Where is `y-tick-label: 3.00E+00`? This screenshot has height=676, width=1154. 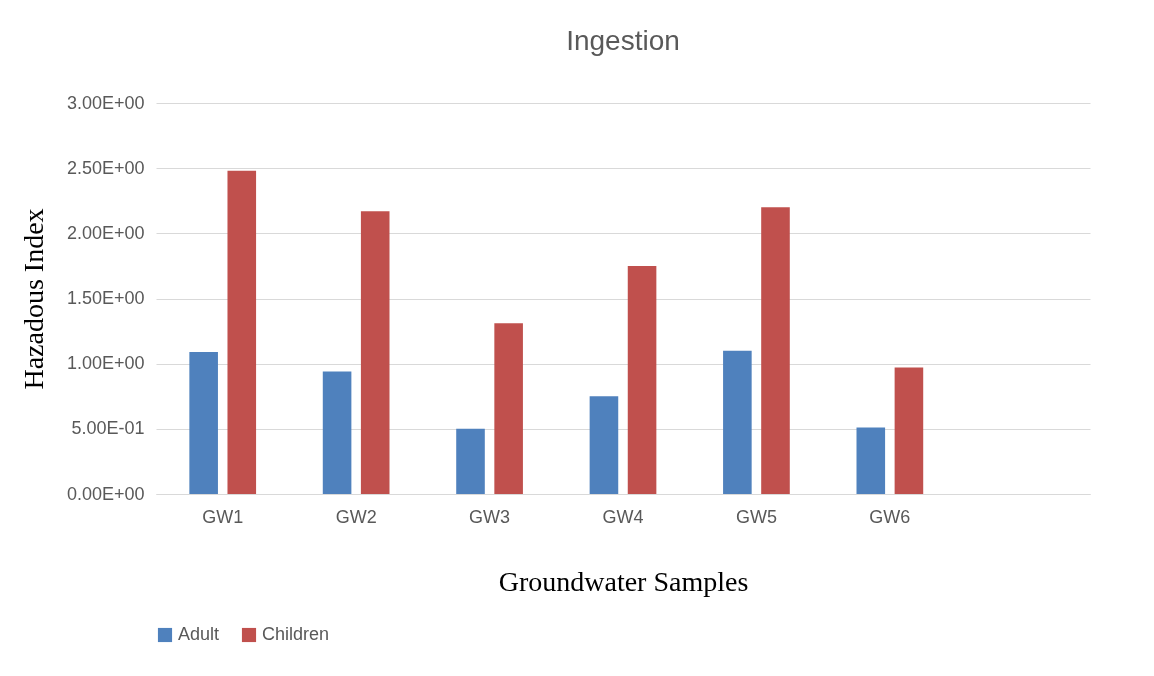
y-tick-label: 3.00E+00 is located at coordinates (105, 102).